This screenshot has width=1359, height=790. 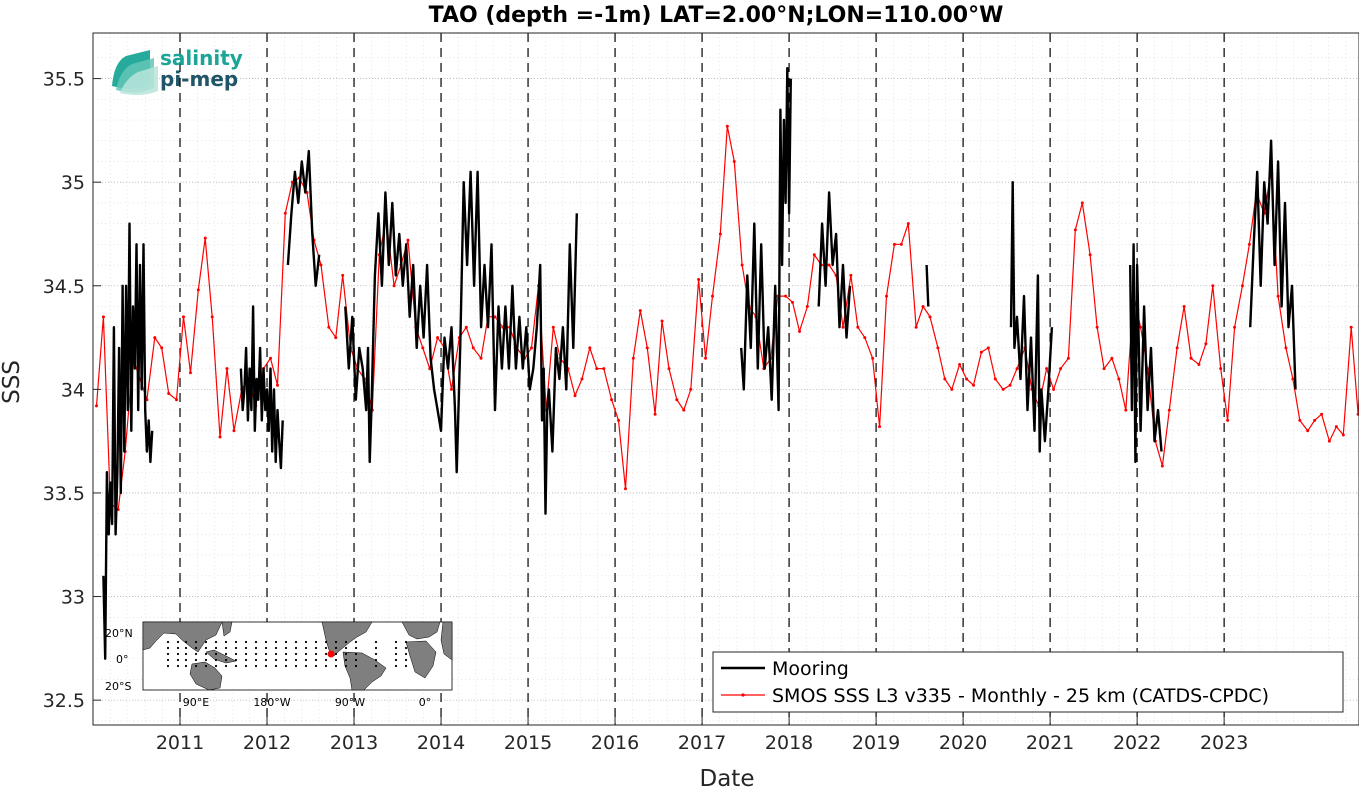 What do you see at coordinates (702, 743) in the screenshot?
I see `x-tick-label: 2017` at bounding box center [702, 743].